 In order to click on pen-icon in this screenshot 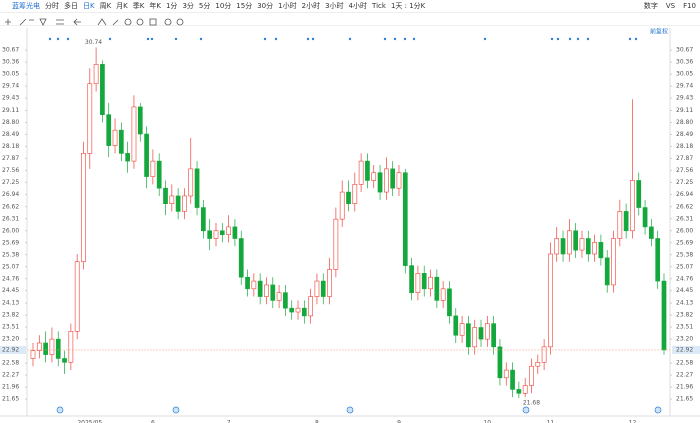, I will do `click(115, 22)`.